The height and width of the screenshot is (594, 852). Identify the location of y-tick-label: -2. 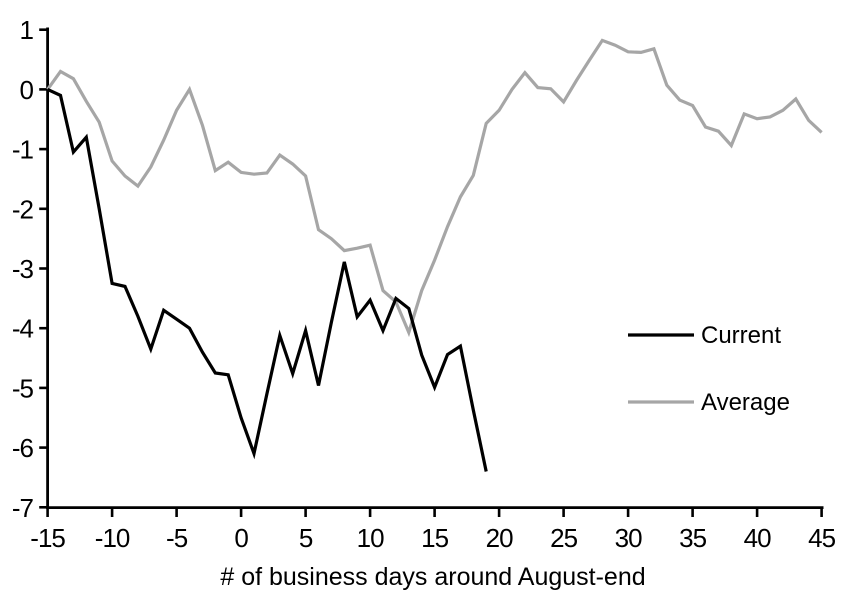
(23, 209).